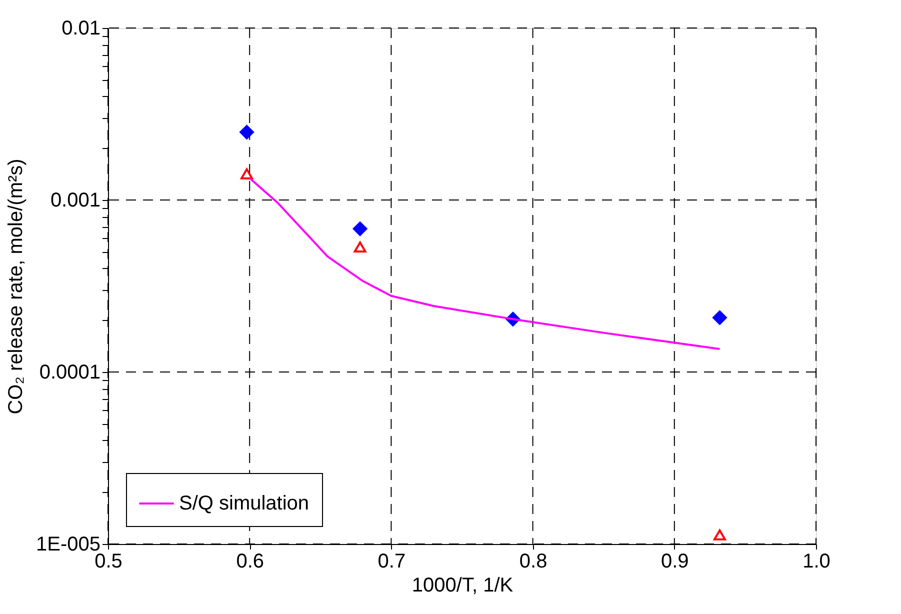 This screenshot has width=901, height=614. I want to click on x-tick-label: 0.9, so click(674, 561).